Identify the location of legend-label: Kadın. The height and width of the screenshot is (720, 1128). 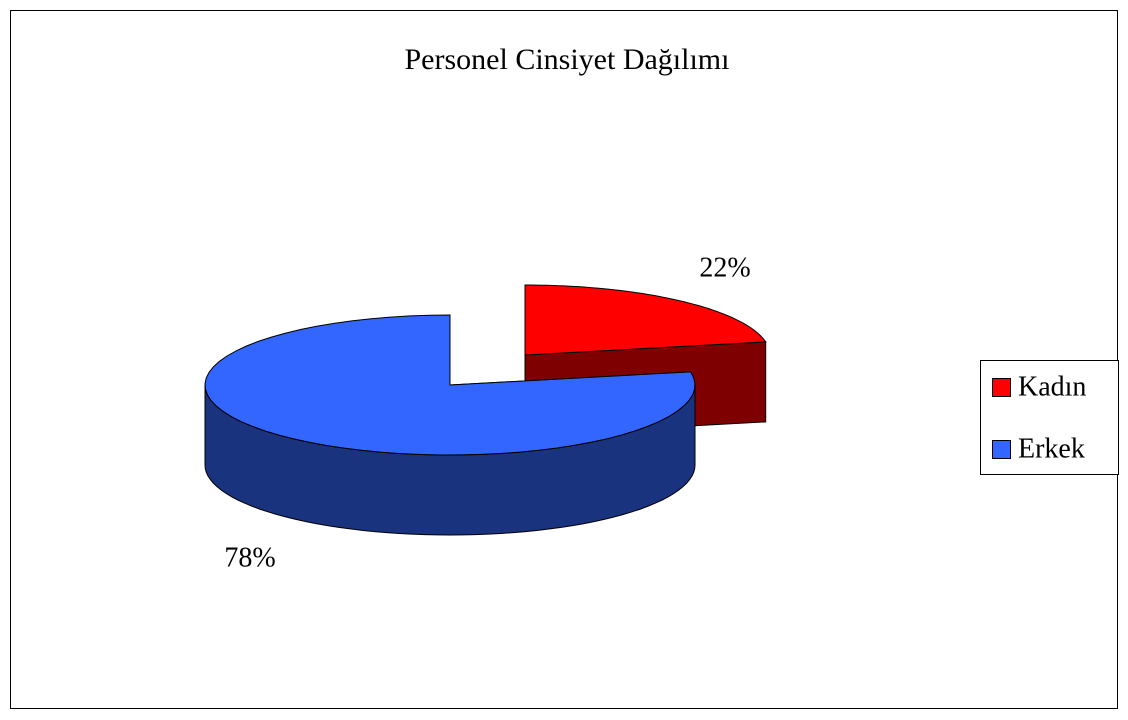
(1052, 386).